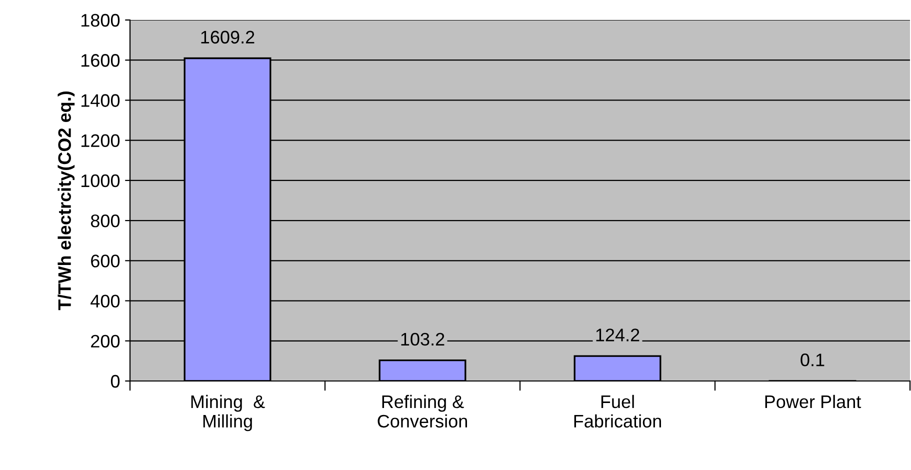  Describe the element at coordinates (105, 221) in the screenshot. I see `y-tick-label: 800` at that location.